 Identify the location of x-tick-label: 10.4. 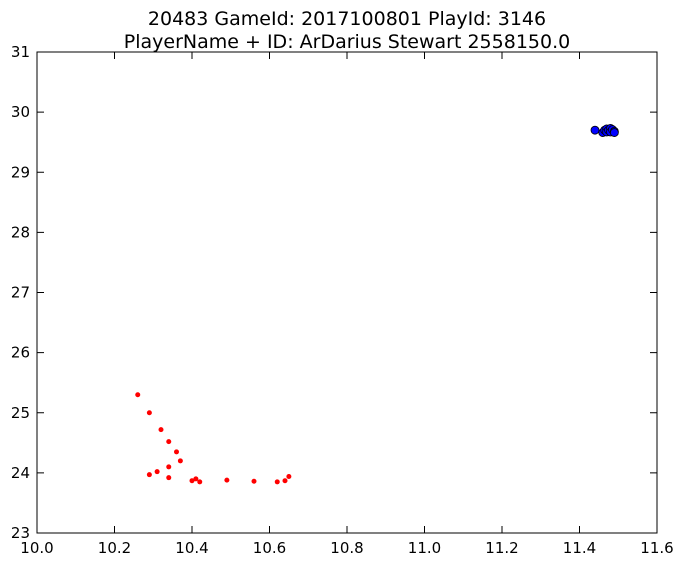
(191, 548).